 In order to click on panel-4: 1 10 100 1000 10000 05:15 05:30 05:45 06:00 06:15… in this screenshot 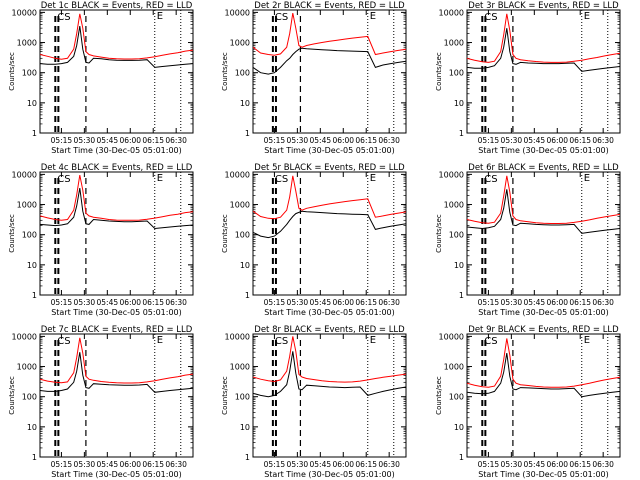, I will do `click(101, 240)`.